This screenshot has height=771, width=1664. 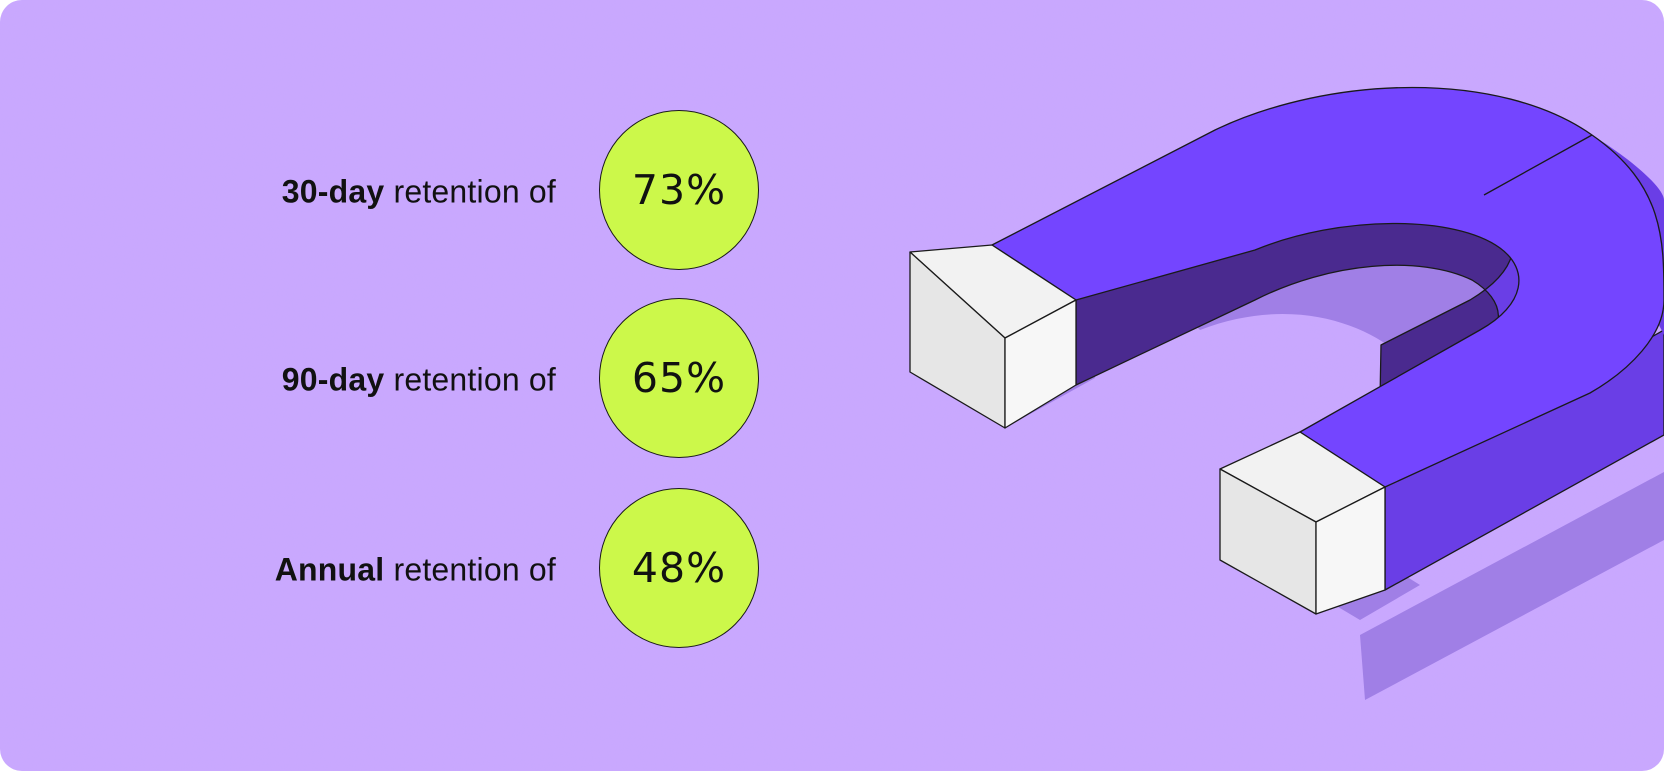 What do you see at coordinates (333, 379) in the screenshot?
I see `retention-period: 90-day` at bounding box center [333, 379].